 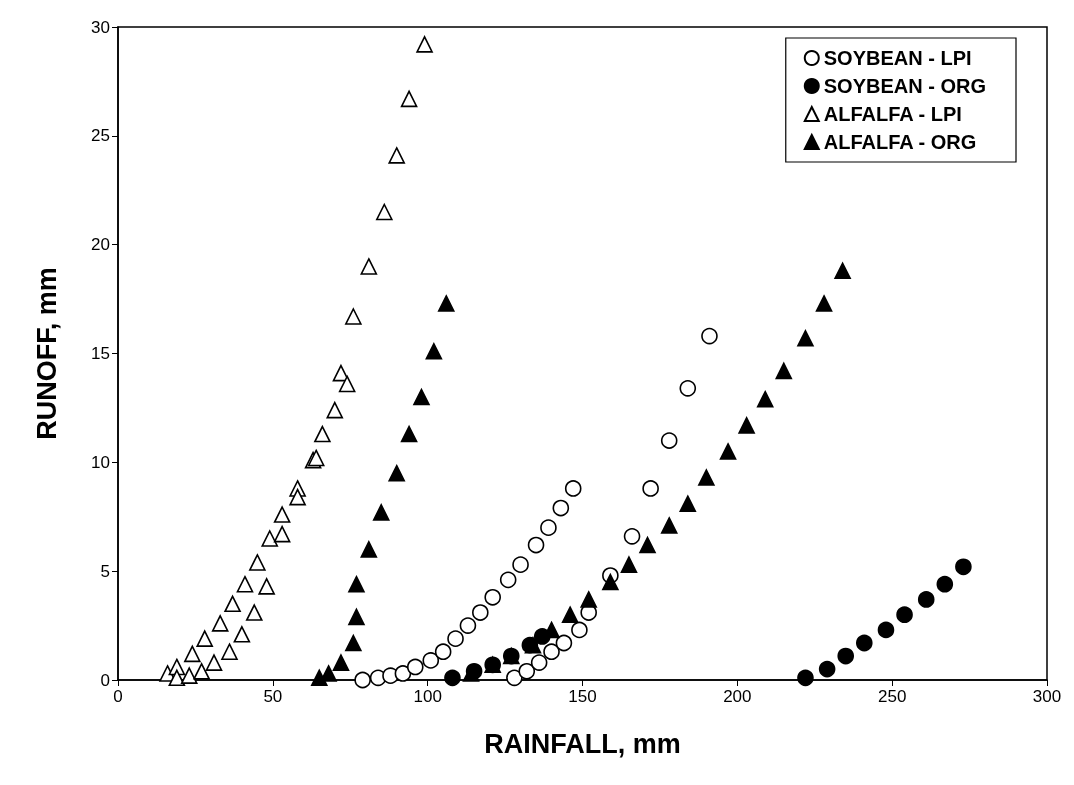 What do you see at coordinates (900, 142) in the screenshot?
I see `legend-label: ALFALFA - ORG` at bounding box center [900, 142].